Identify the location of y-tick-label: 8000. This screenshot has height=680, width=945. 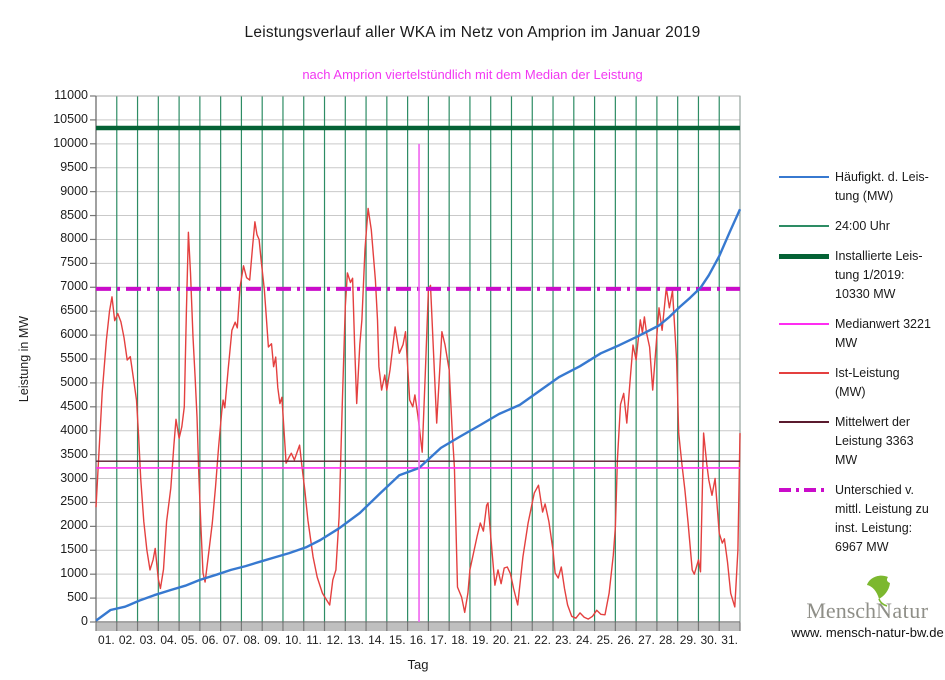
(74, 238).